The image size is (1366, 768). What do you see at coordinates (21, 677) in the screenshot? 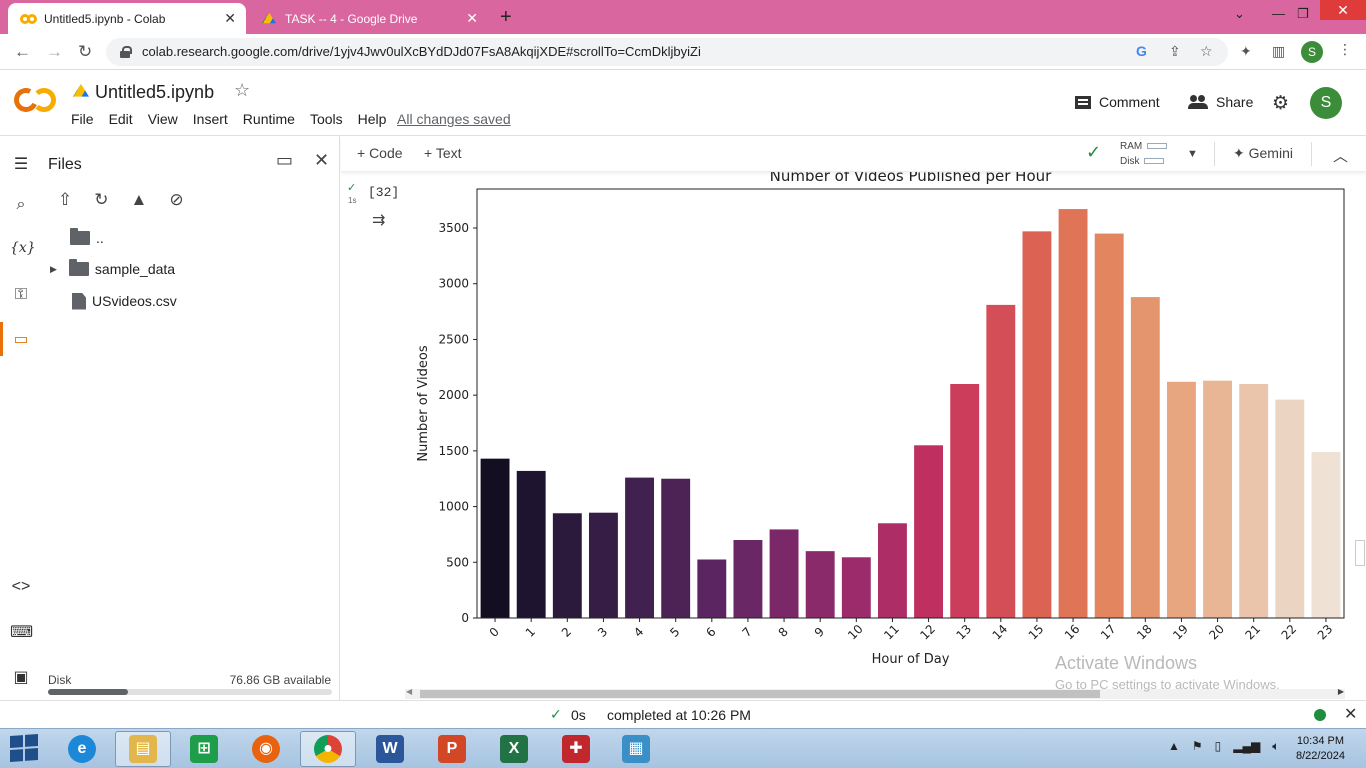
I see `terminal-icon: ▣` at bounding box center [21, 677].